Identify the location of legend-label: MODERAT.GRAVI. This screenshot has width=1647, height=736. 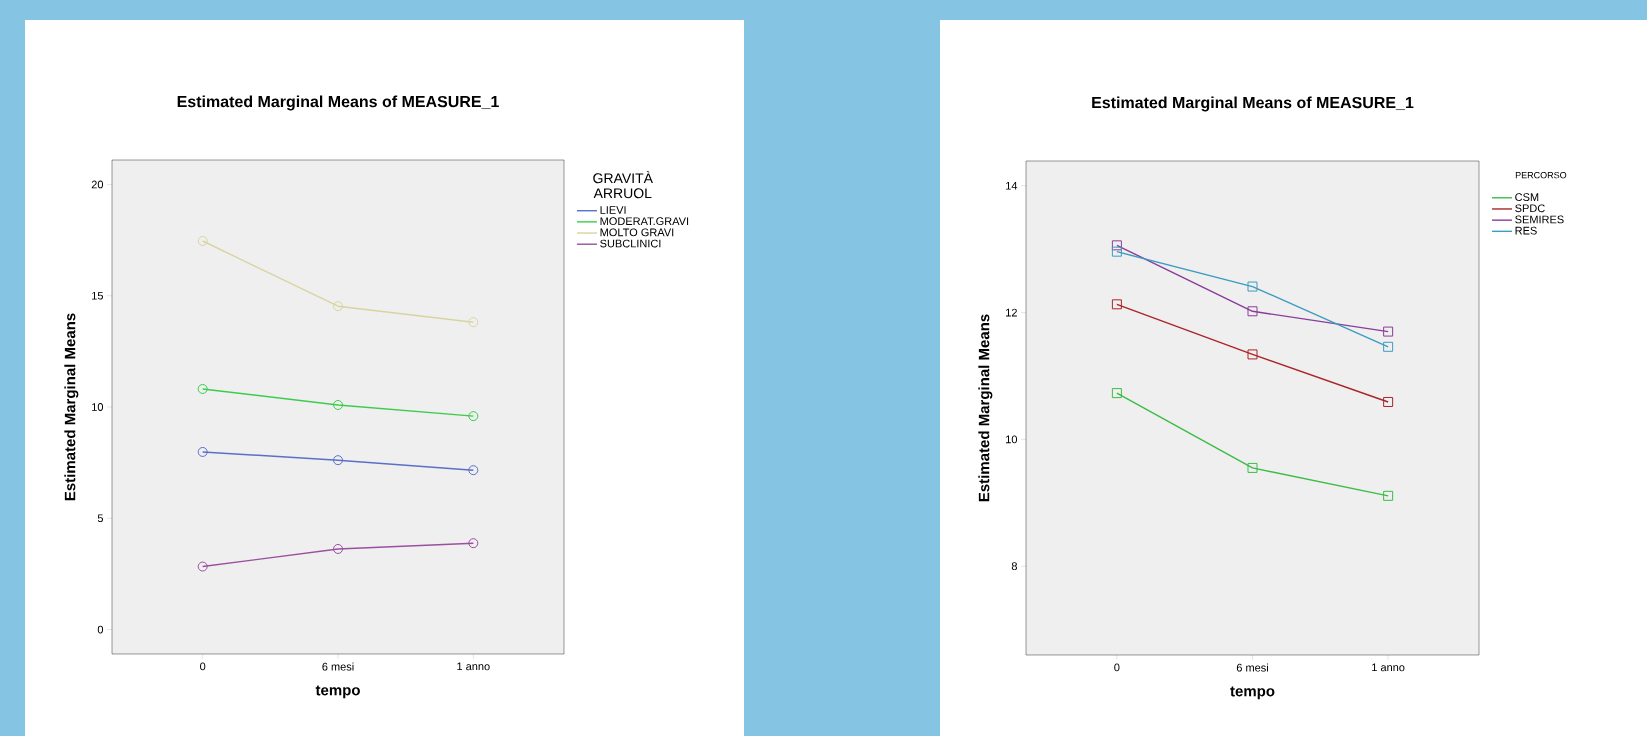
(644, 221).